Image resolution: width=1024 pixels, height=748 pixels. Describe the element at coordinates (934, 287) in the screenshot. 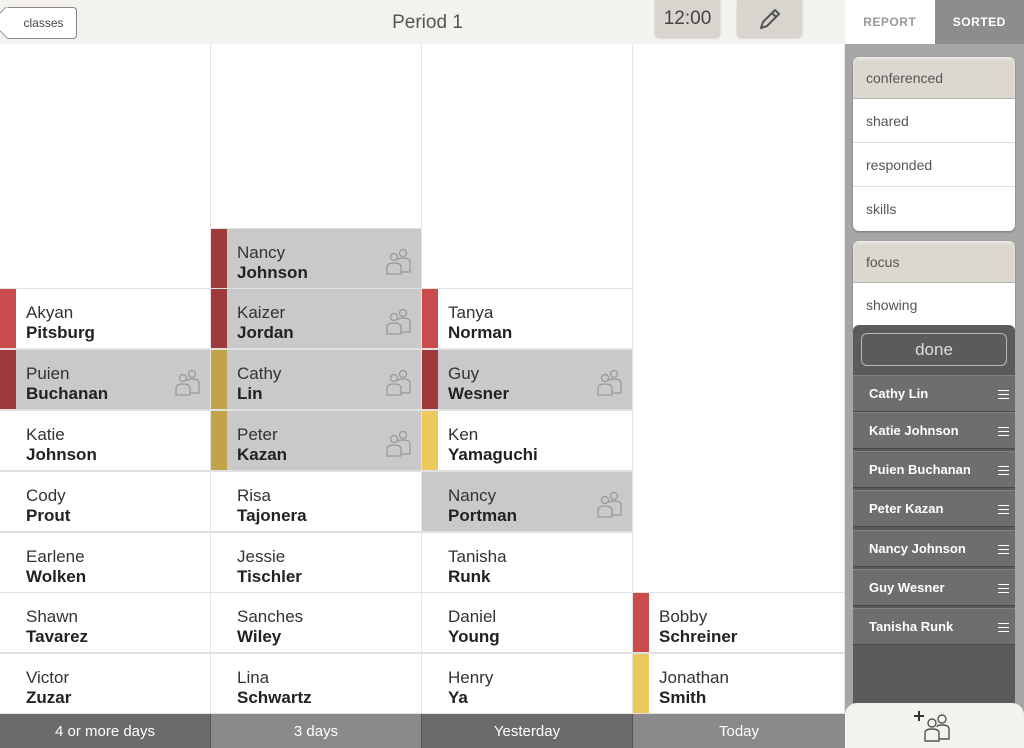

I see `focus-panel: focus showing` at that location.